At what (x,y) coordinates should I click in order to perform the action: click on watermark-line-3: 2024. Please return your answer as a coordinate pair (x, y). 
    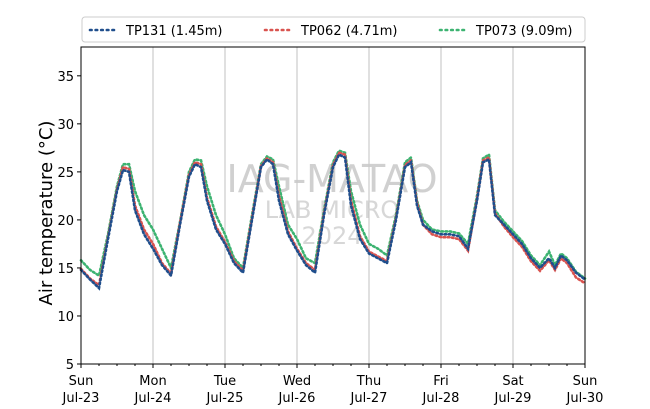
    Looking at the image, I should click on (331, 236).